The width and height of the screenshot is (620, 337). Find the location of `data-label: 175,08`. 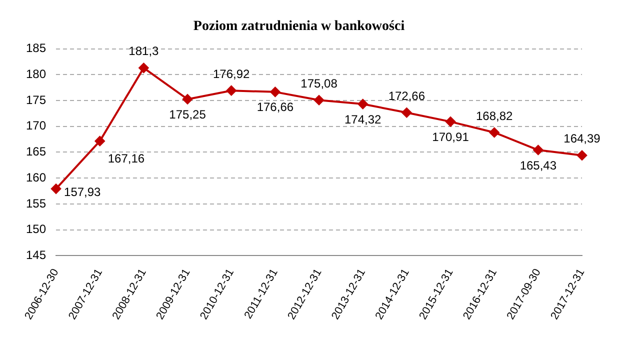

data-label: 175,08 is located at coordinates (319, 83).